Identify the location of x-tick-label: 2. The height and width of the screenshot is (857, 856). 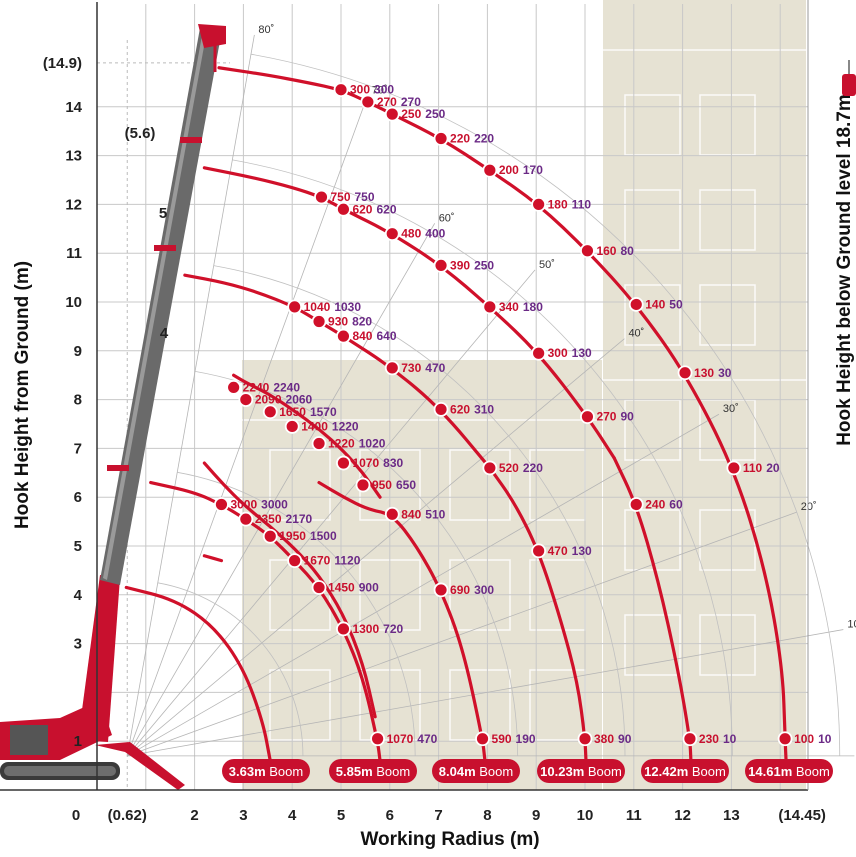
(194, 815).